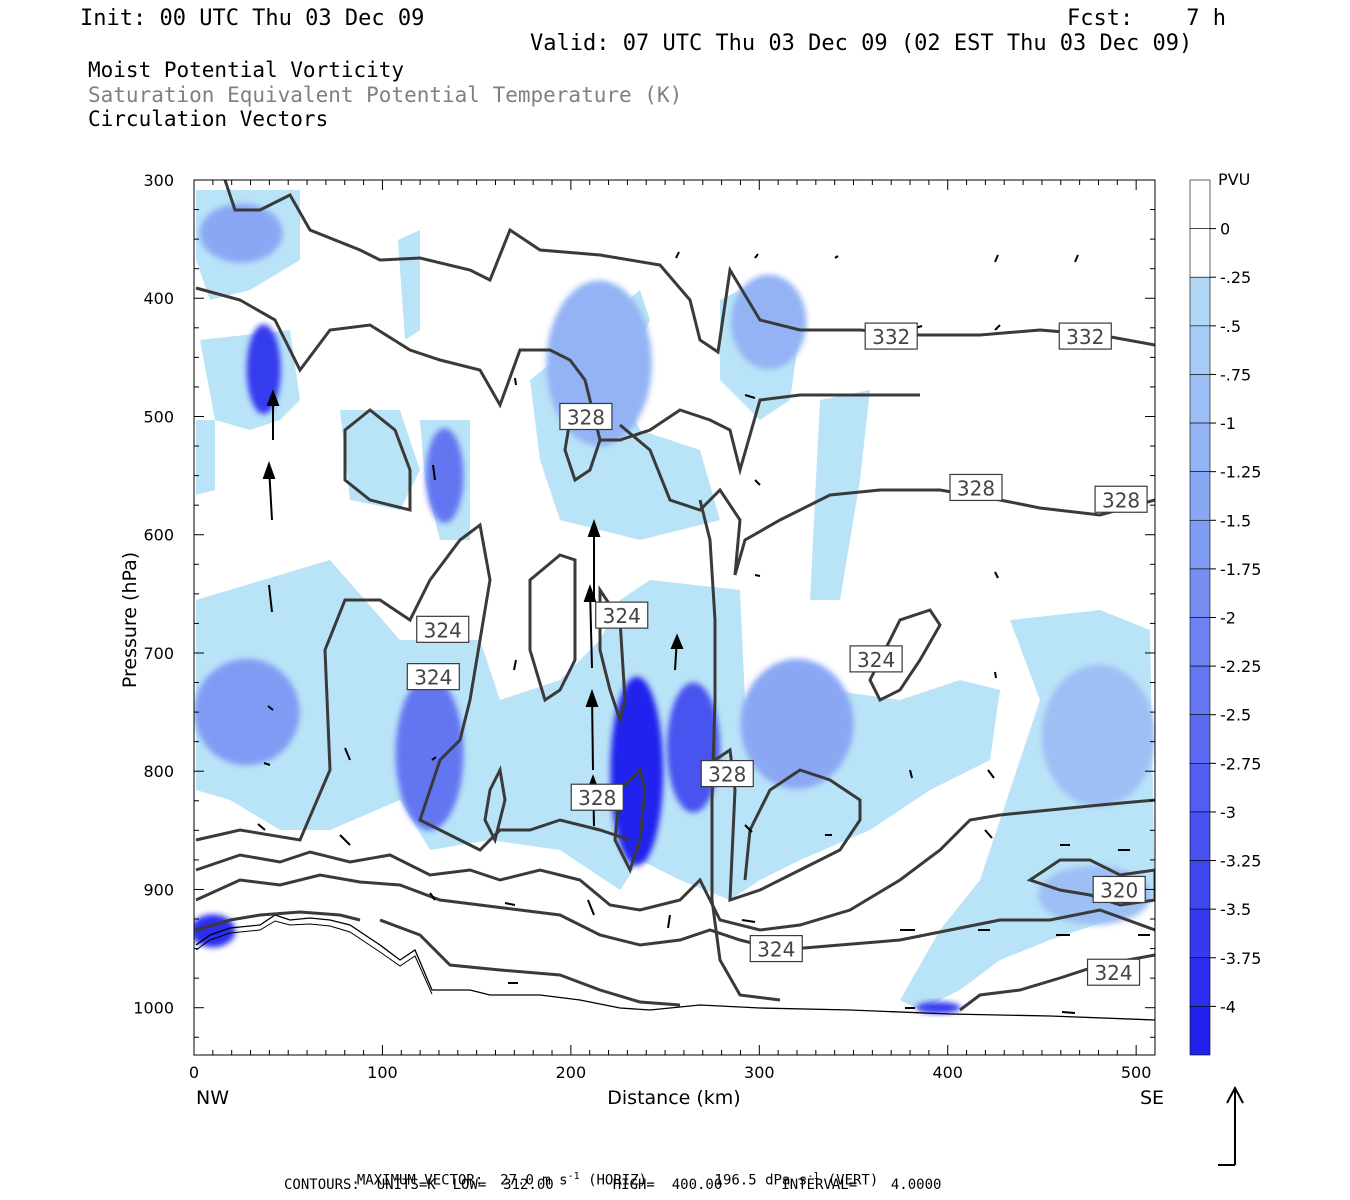  I want to click on max-vector-label: MAXIMUM VECTOR:, so click(420, 1180).